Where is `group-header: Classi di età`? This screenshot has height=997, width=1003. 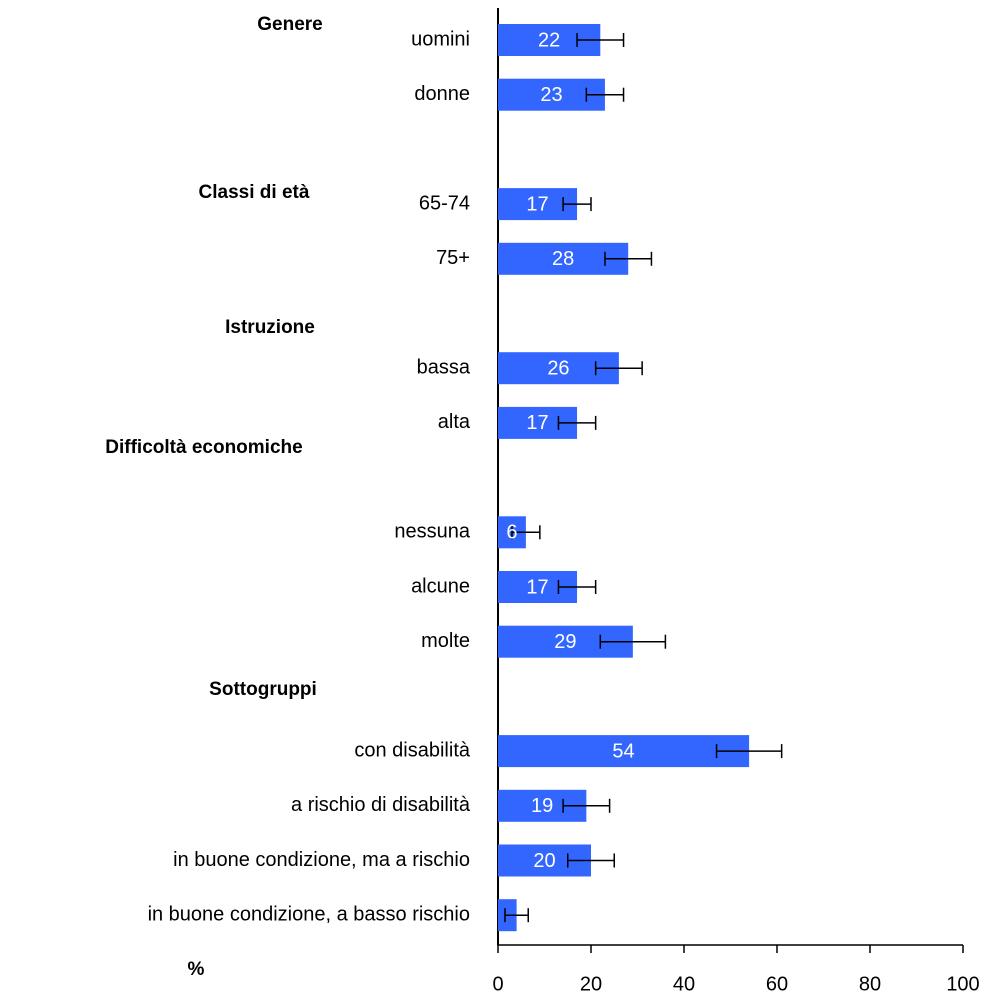 group-header: Classi di età is located at coordinates (254, 192).